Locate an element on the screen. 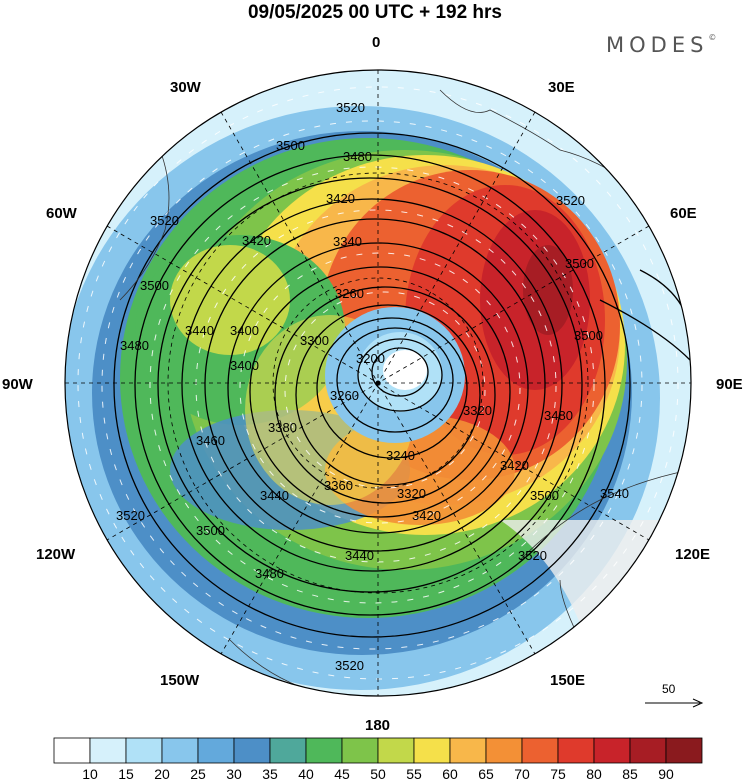 This screenshot has width=750, height=782. lon-label-120e: 120E is located at coordinates (693, 554).